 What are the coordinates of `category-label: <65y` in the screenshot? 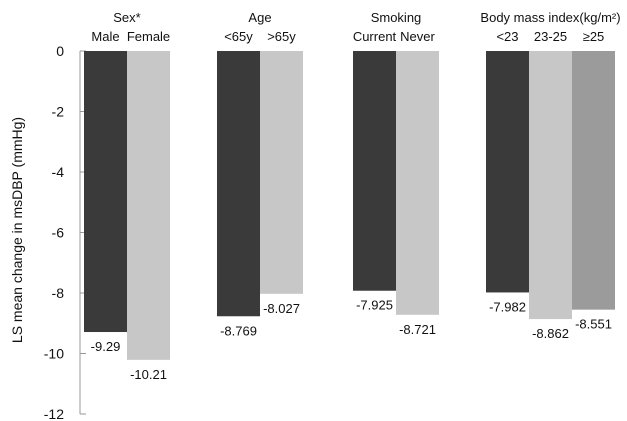 It's located at (238, 36).